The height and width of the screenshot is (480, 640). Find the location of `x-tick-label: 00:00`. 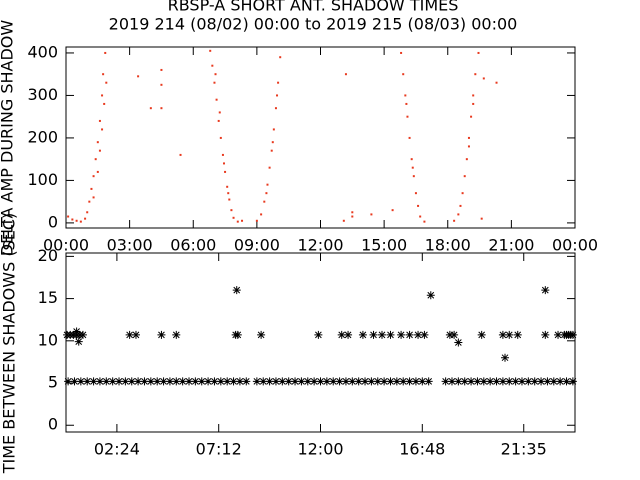

x-tick-label: 00:00 is located at coordinates (575, 245).